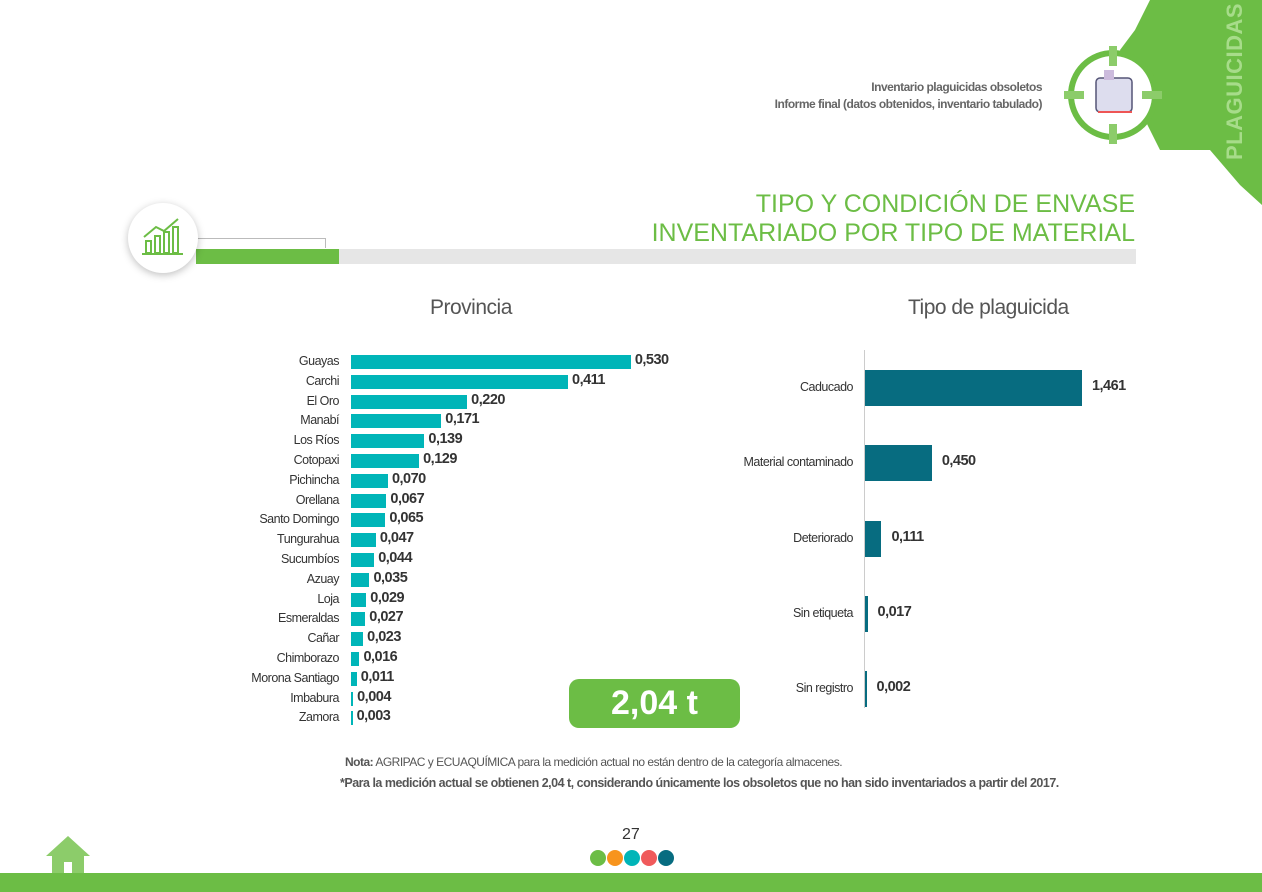 This screenshot has width=1262, height=892. What do you see at coordinates (827, 387) in the screenshot?
I see `category-label: Caducado` at bounding box center [827, 387].